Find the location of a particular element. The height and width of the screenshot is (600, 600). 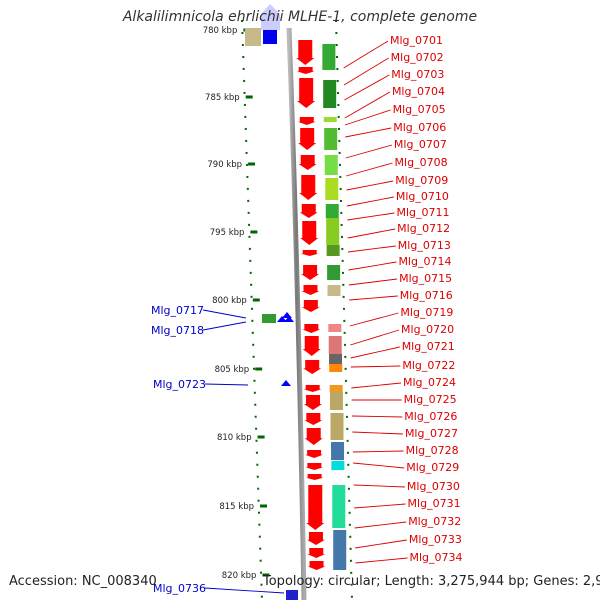

gene-label: Mlg_0733 is located at coordinates (435, 539).